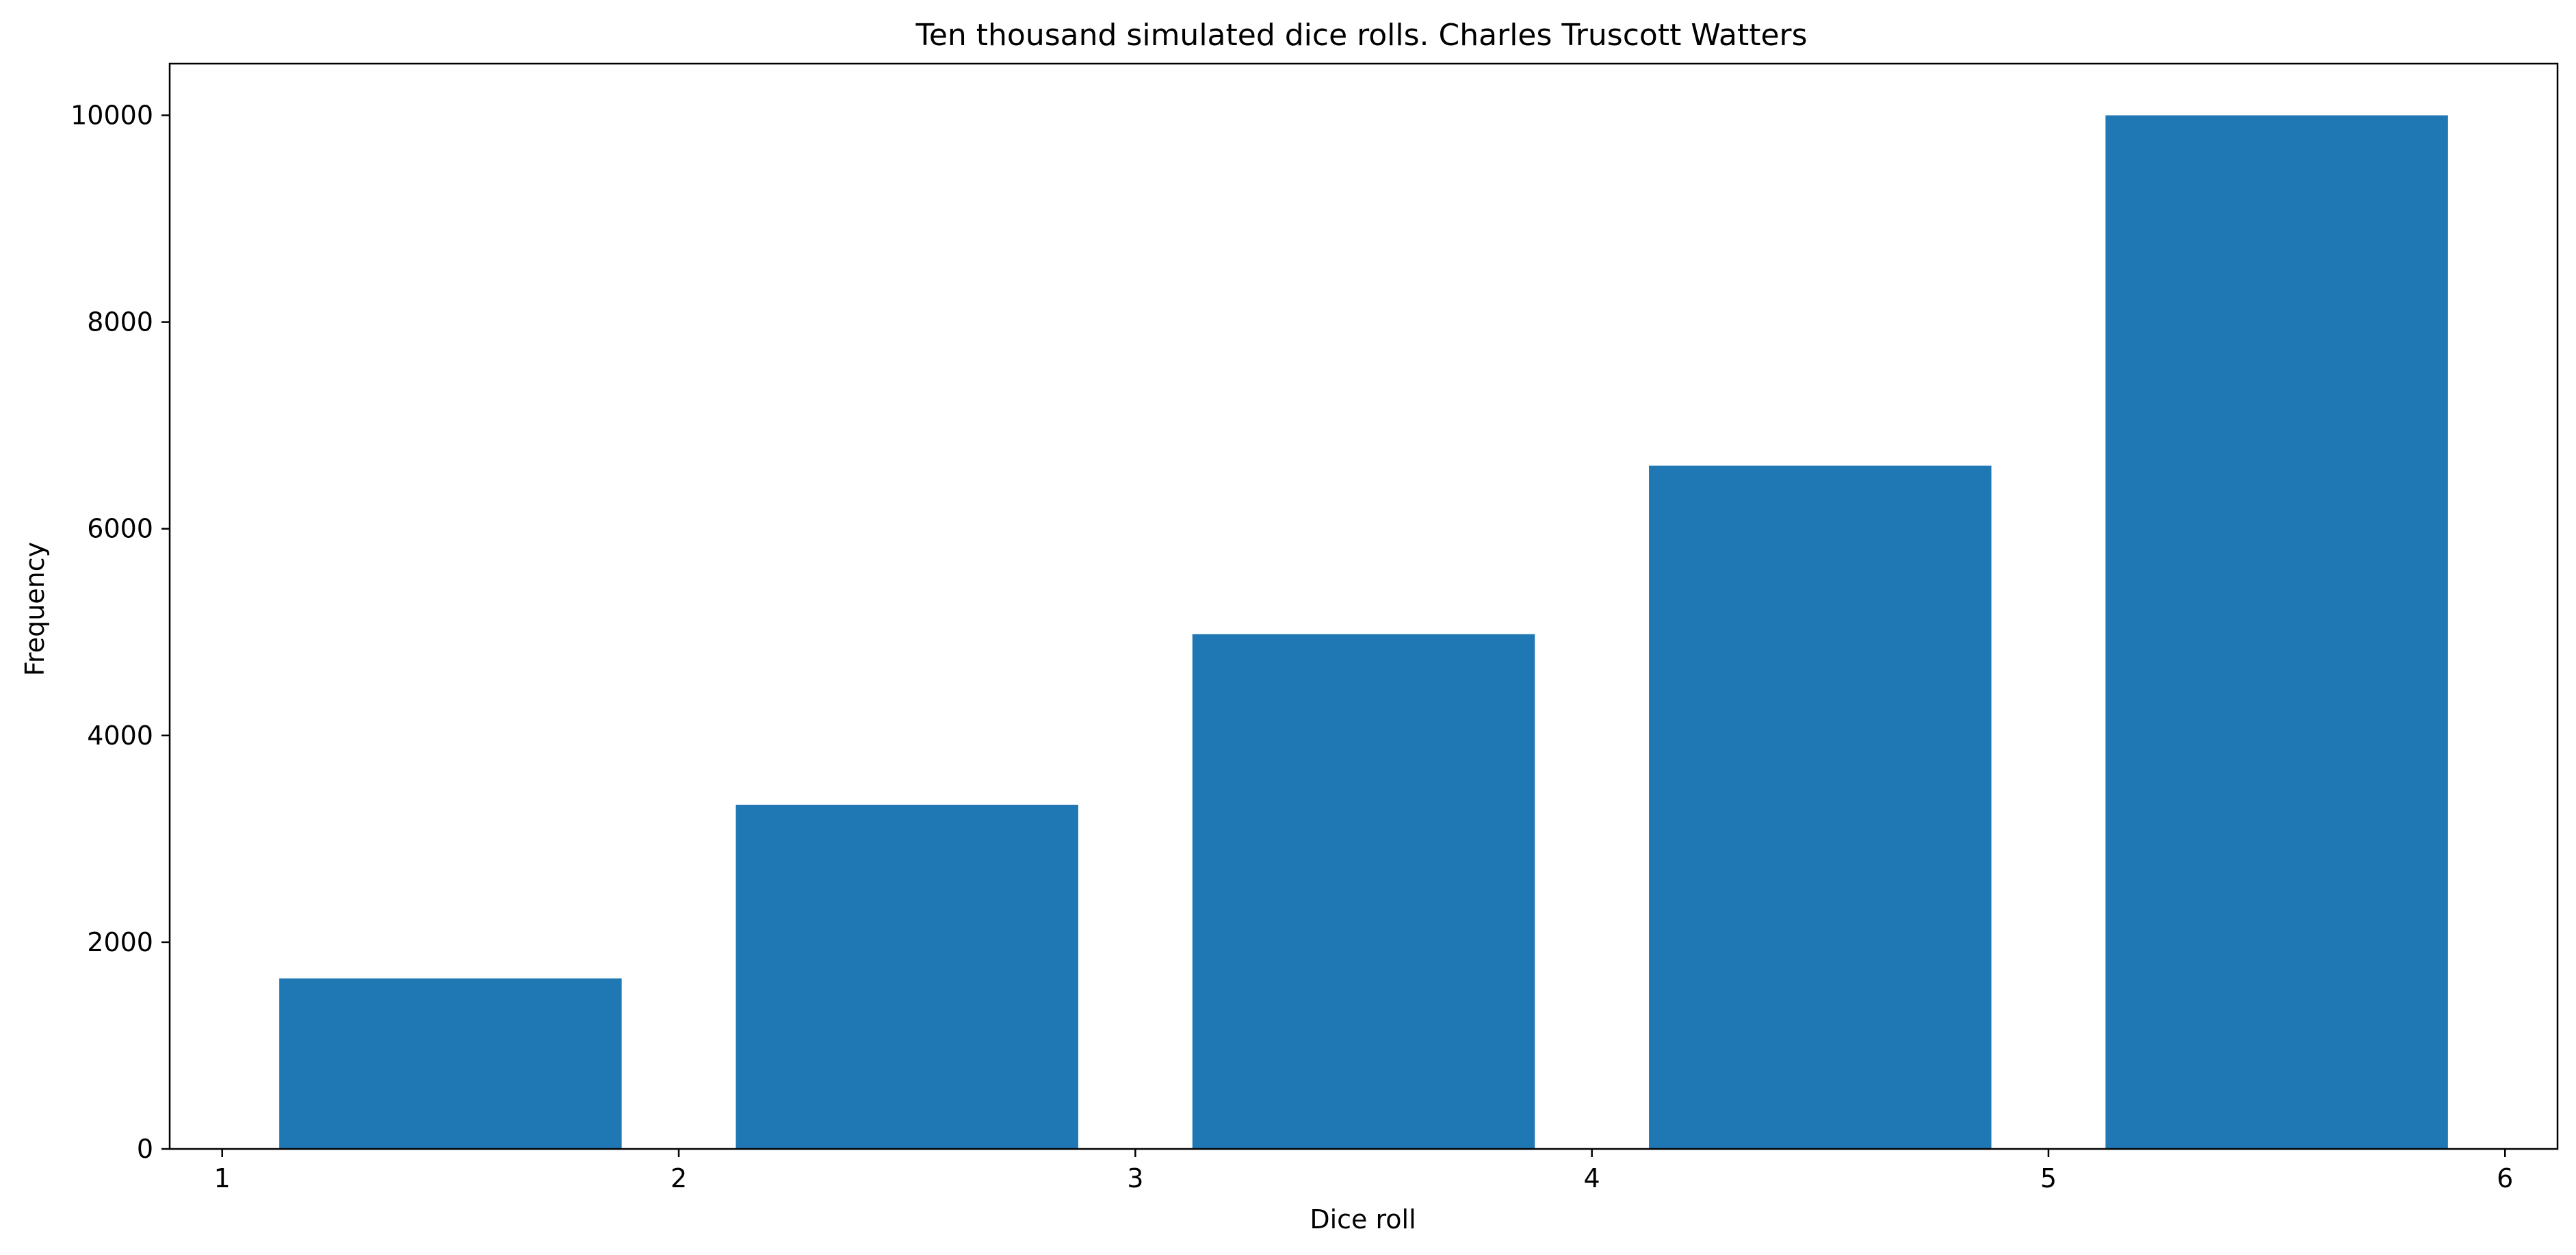  I want to click on x-tick-label: 2, so click(679, 1178).